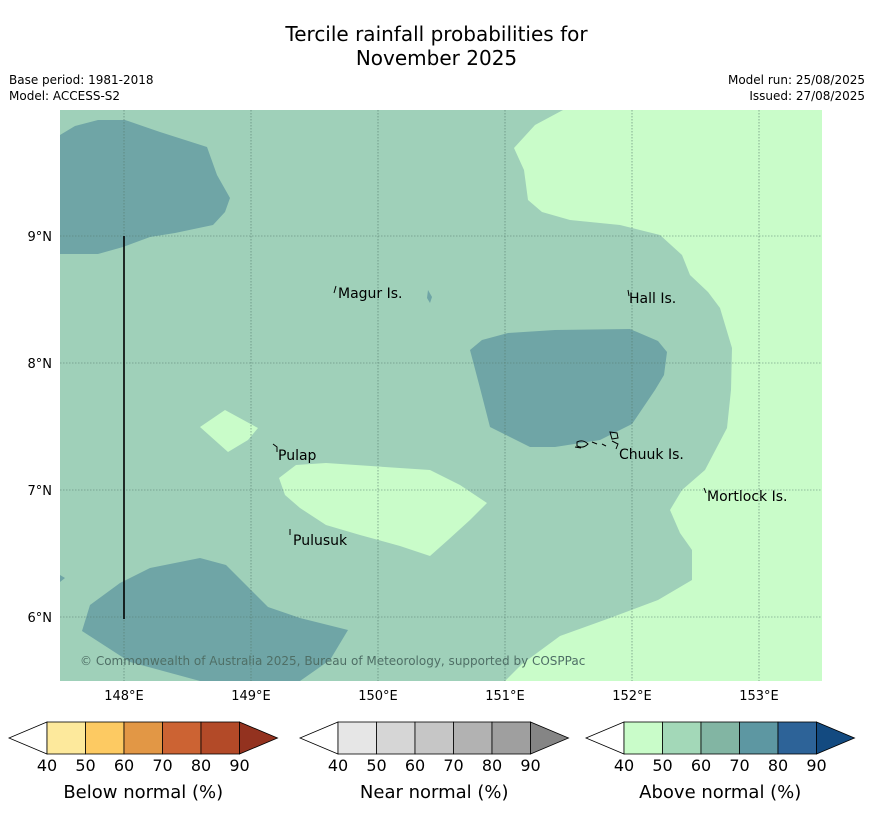 This screenshot has width=873, height=816. What do you see at coordinates (81, 80) in the screenshot?
I see `base-period: Base period: 1981-2018` at bounding box center [81, 80].